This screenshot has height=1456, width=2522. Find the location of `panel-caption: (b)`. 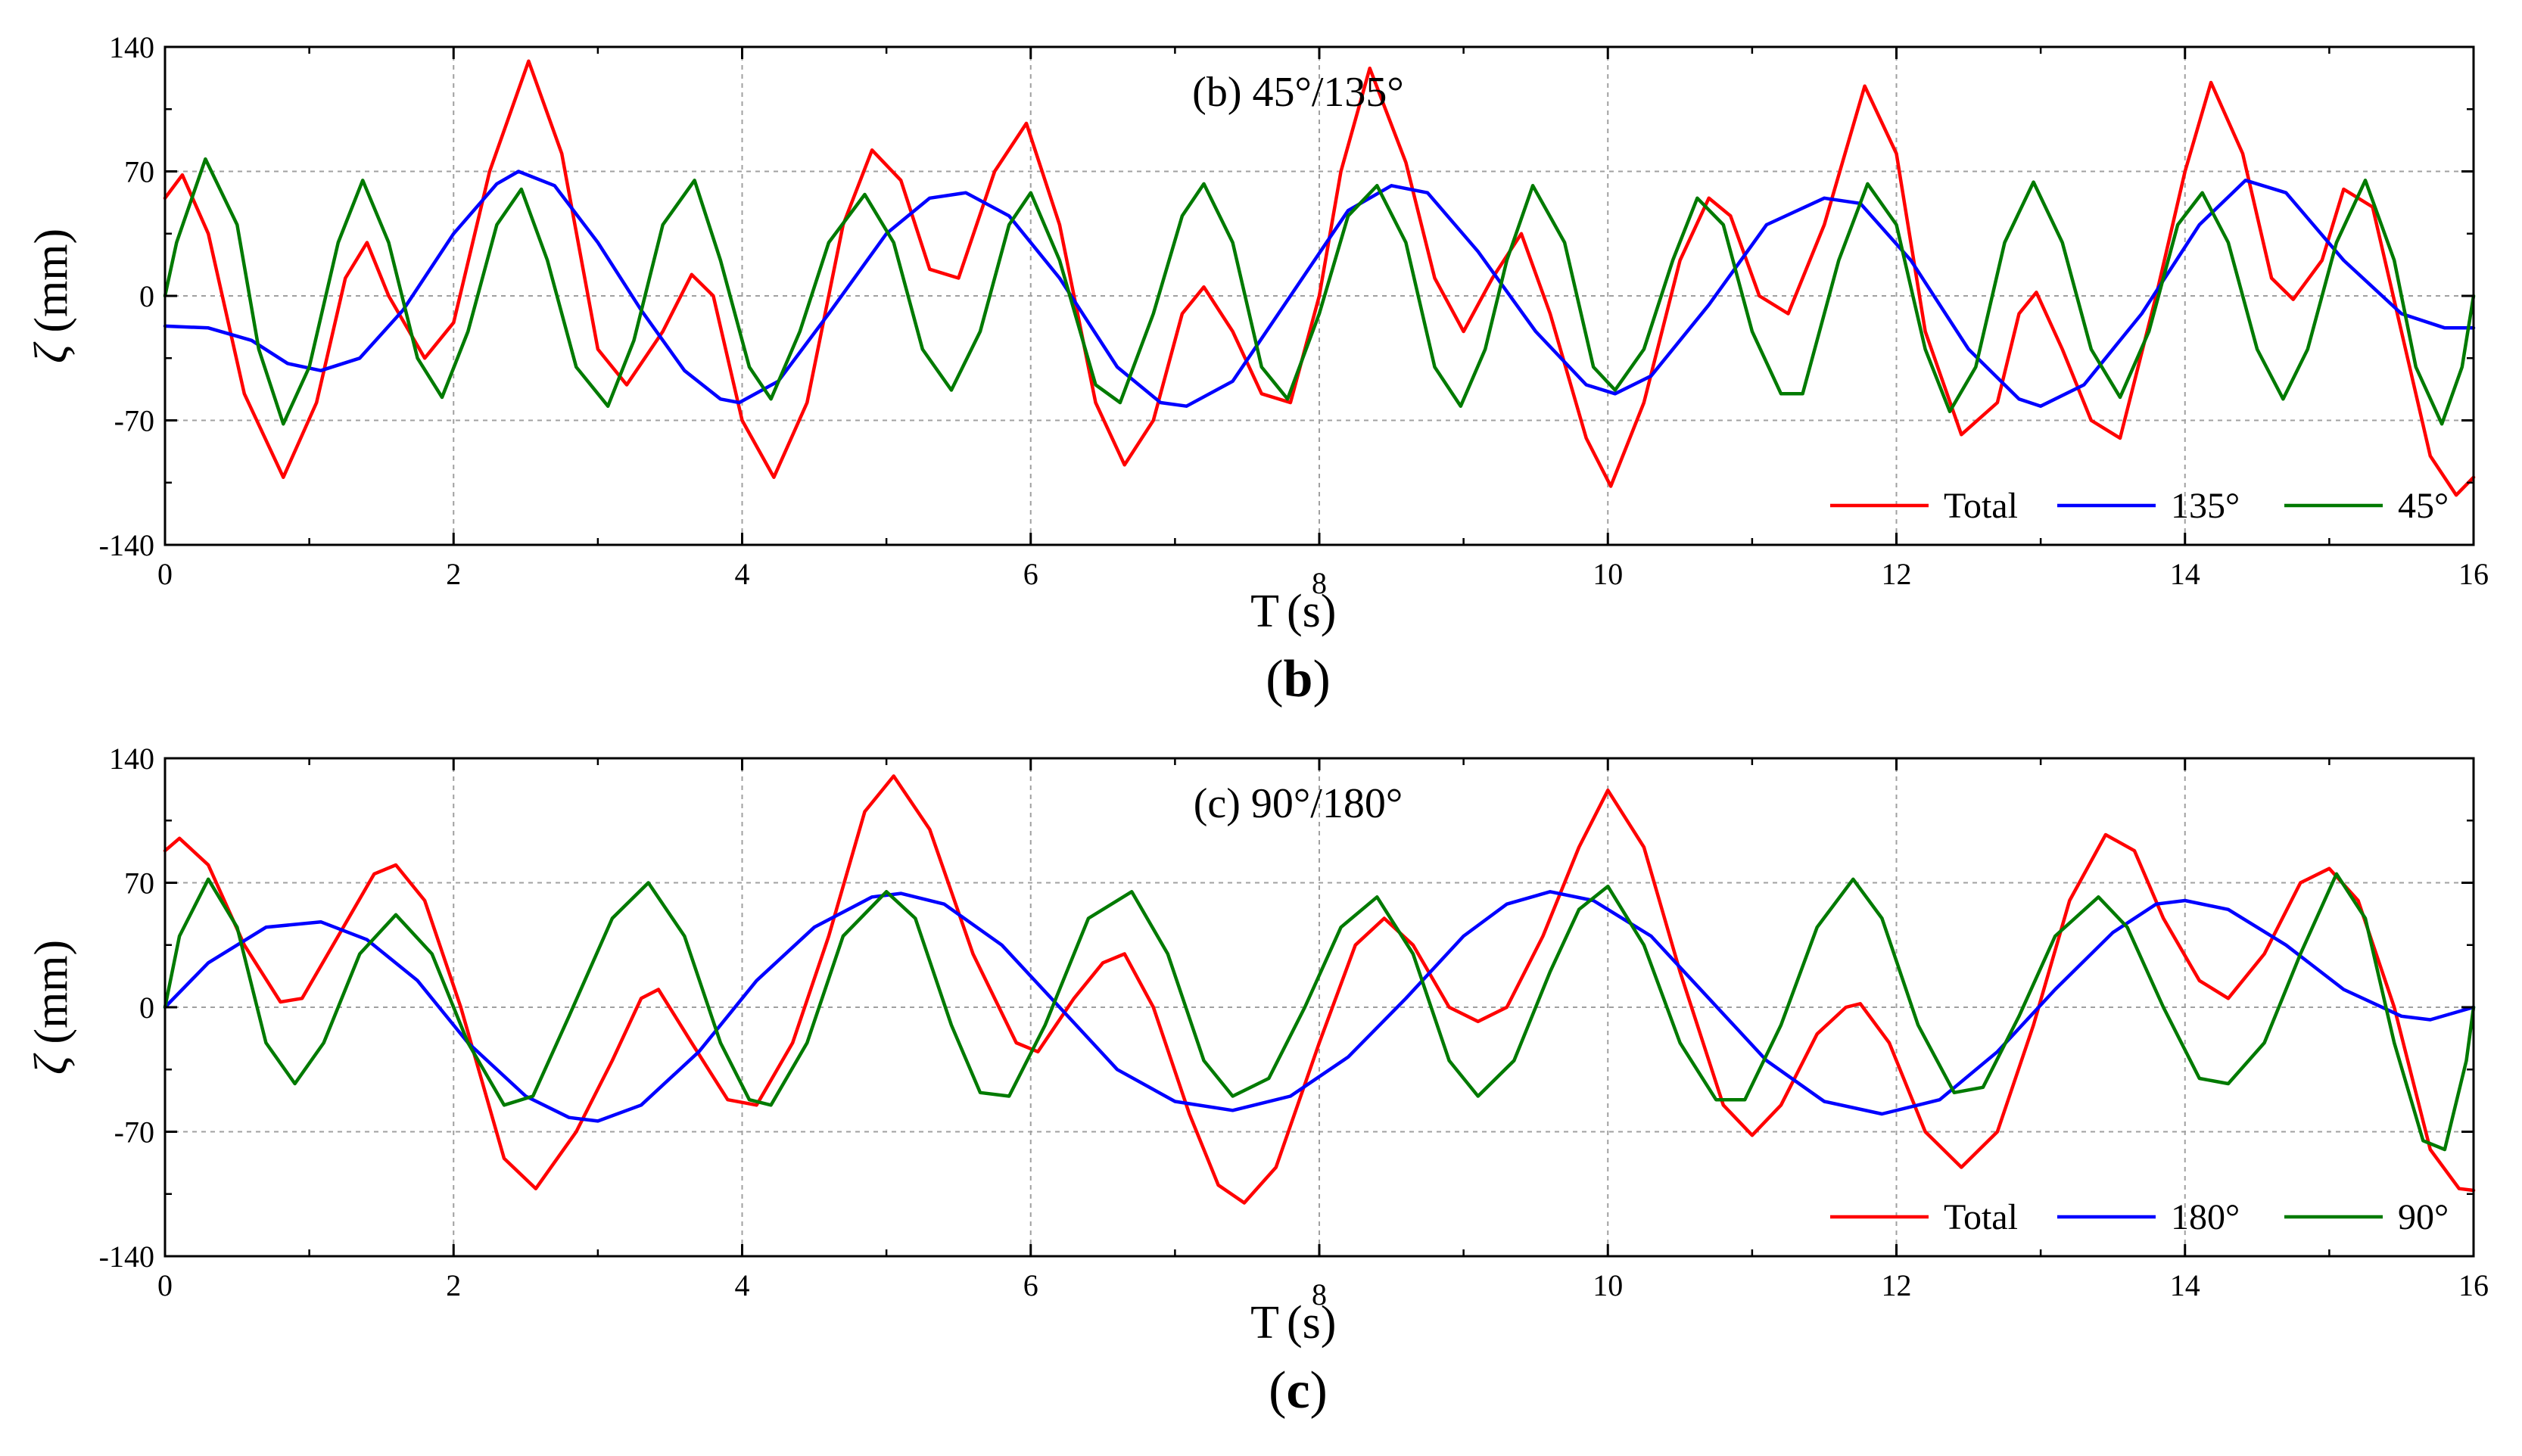

panel-caption: (b) is located at coordinates (1298, 679).